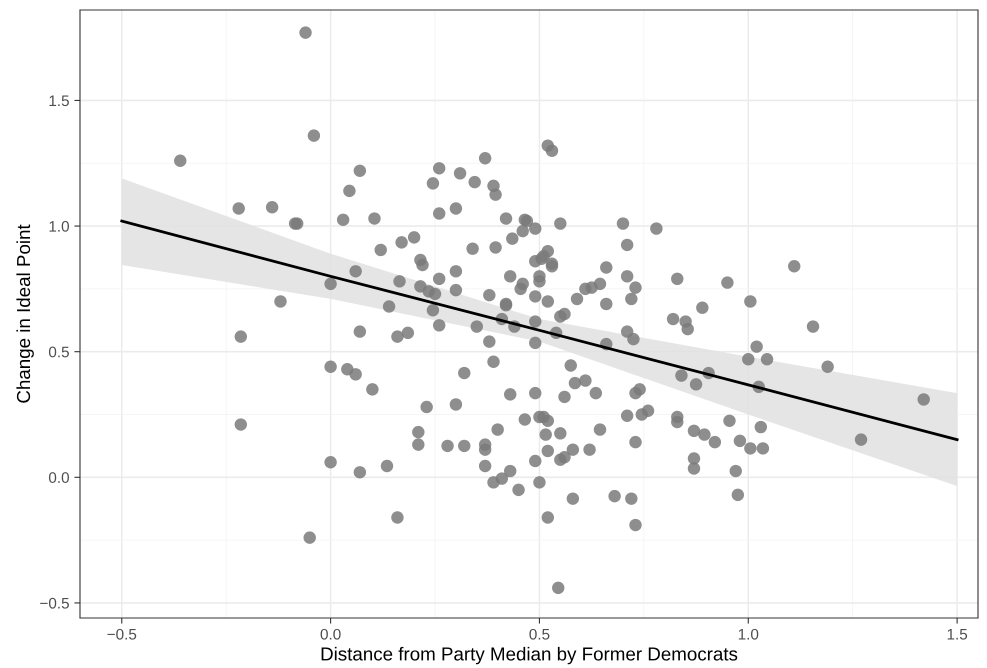 This screenshot has width=987, height=668. I want to click on y-tick-label: 0.0, so click(58, 477).